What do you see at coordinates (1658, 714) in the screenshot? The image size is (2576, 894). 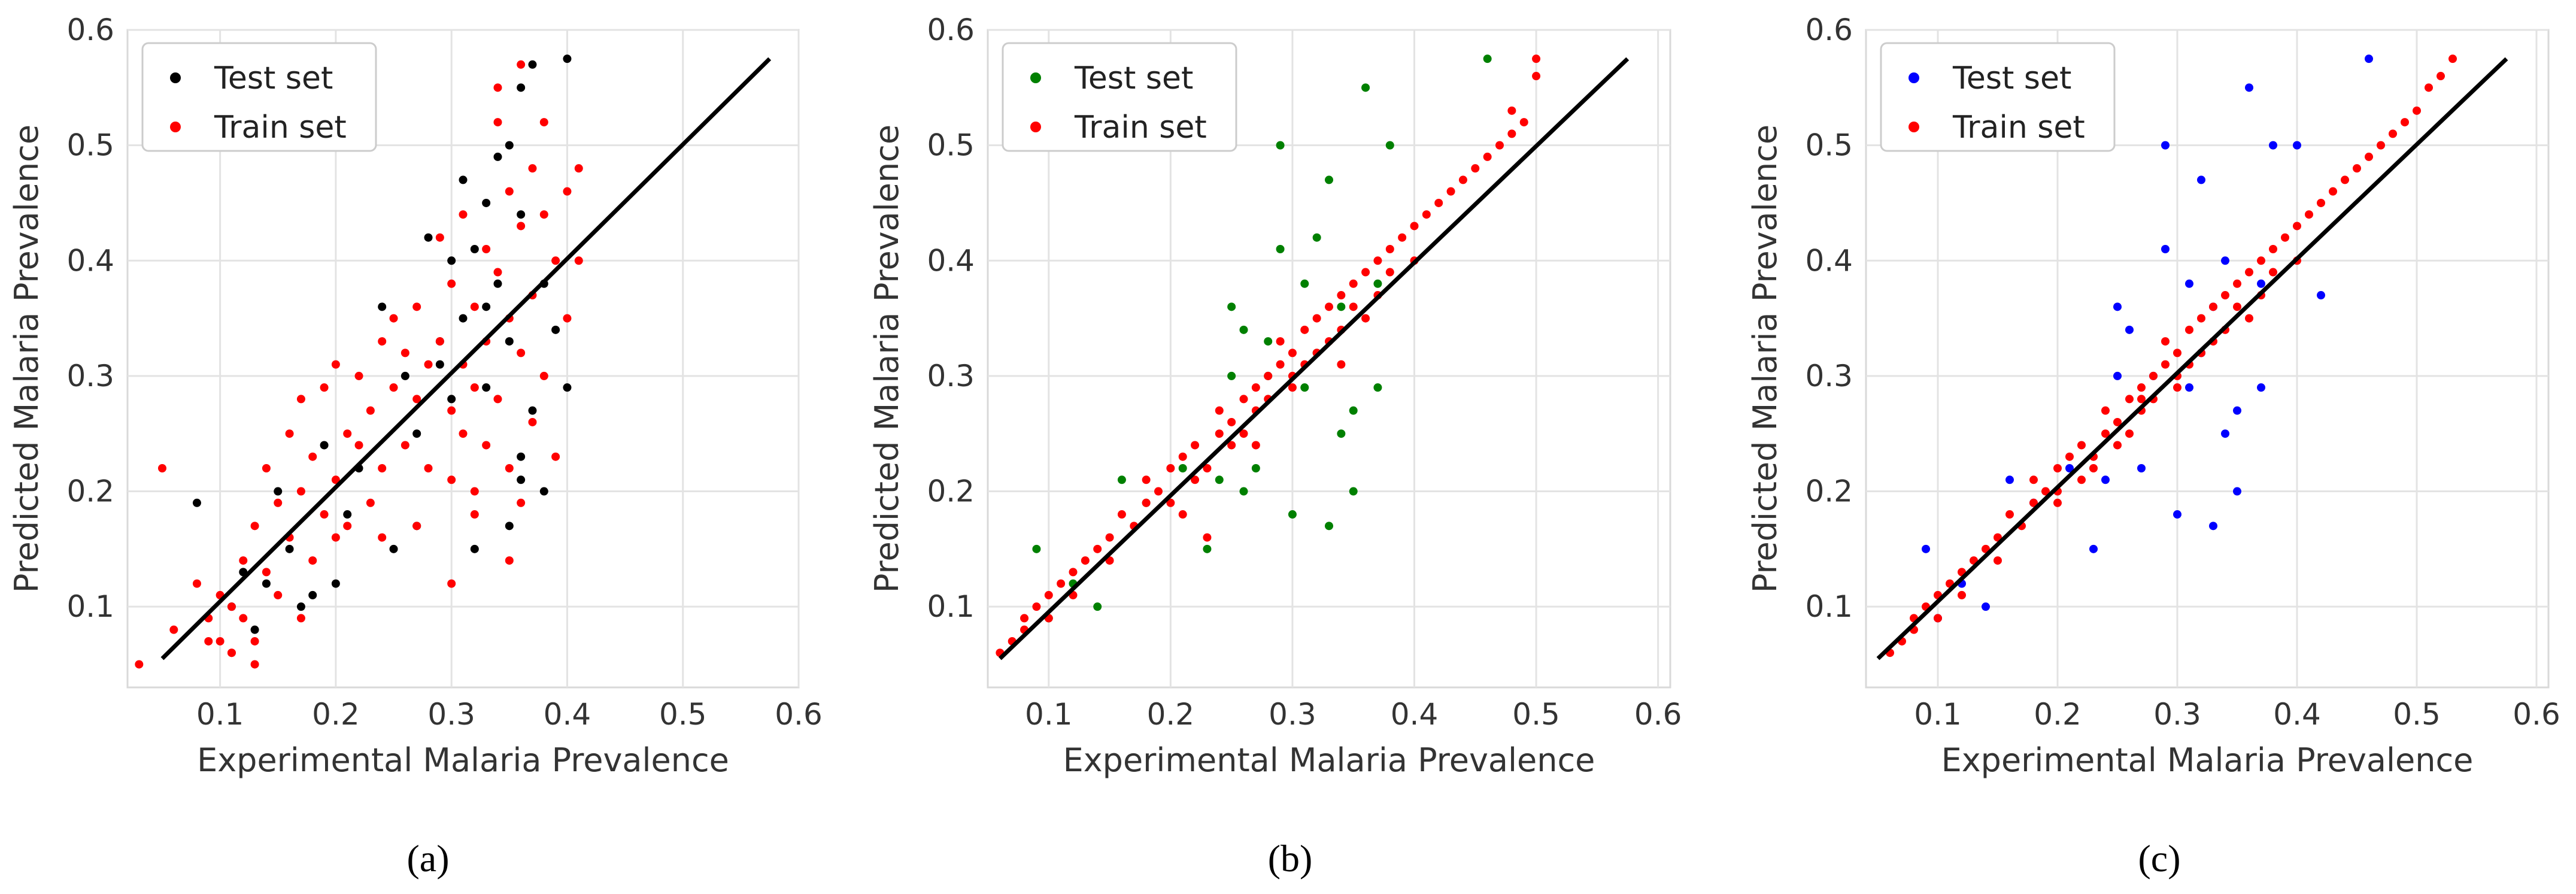 I see `x-tick-label: 0.6` at bounding box center [1658, 714].